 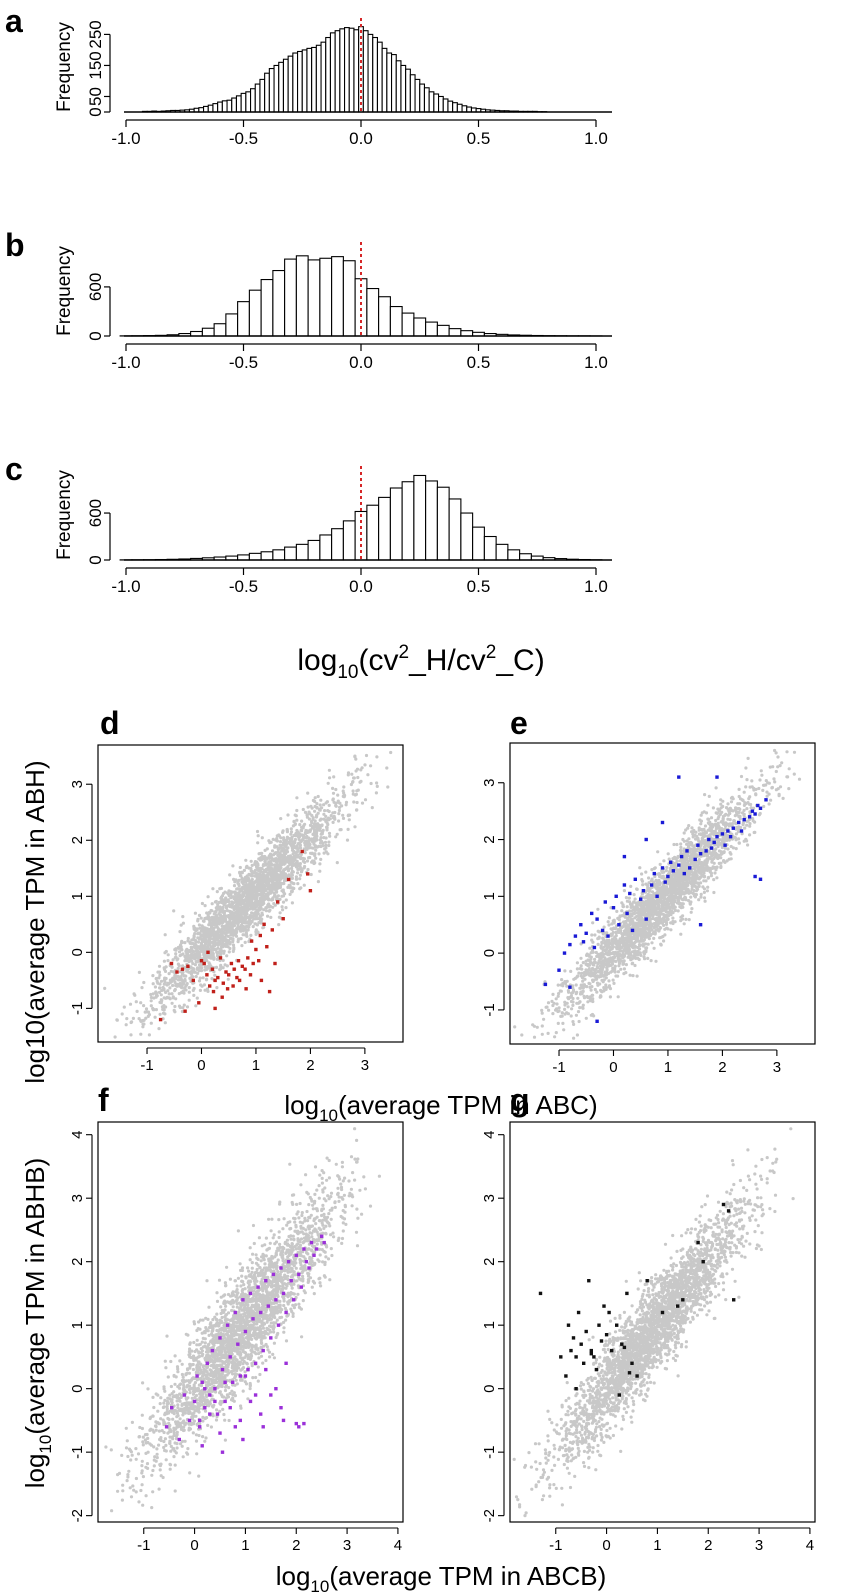 What do you see at coordinates (248, 894) in the screenshot?
I see `background-points` at bounding box center [248, 894].